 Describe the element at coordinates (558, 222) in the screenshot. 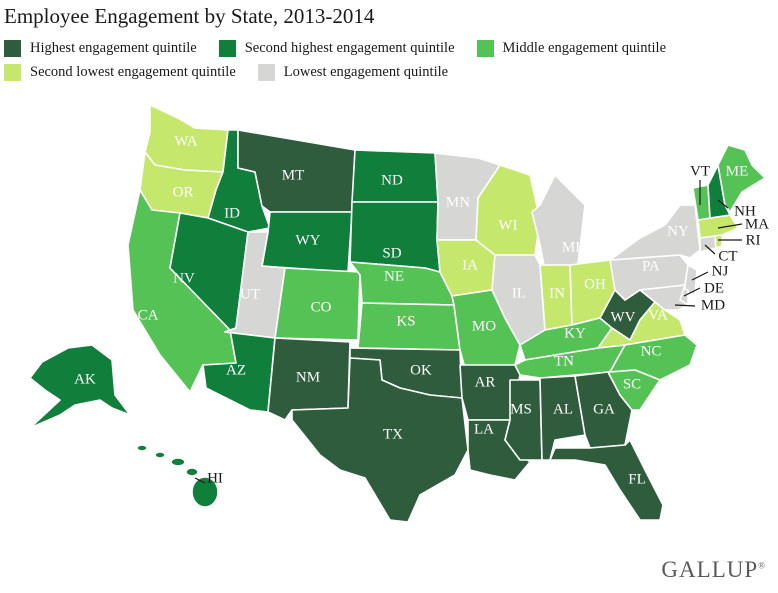

I see `state-MI` at that location.